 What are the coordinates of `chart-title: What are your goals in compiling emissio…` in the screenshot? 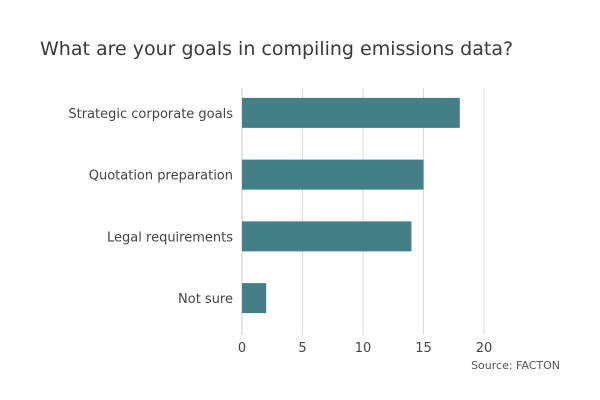 It's located at (277, 49).